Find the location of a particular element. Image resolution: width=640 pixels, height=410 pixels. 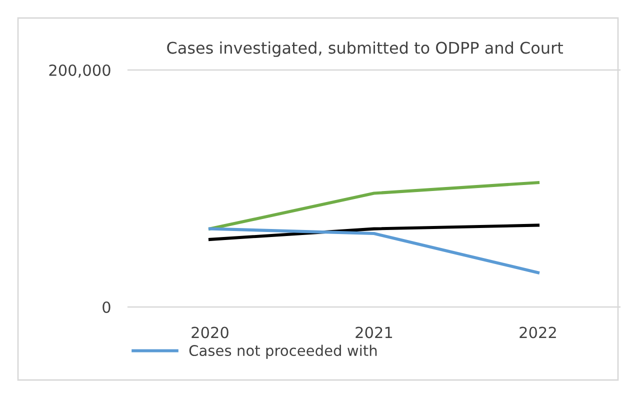

x-tick-label: 2022 is located at coordinates (538, 332).